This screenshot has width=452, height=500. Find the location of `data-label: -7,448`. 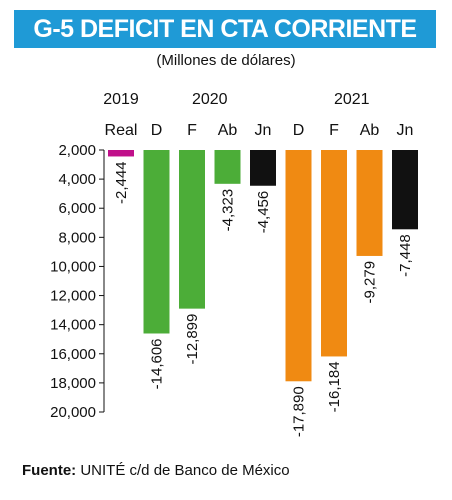

data-label: -7,448 is located at coordinates (405, 255).